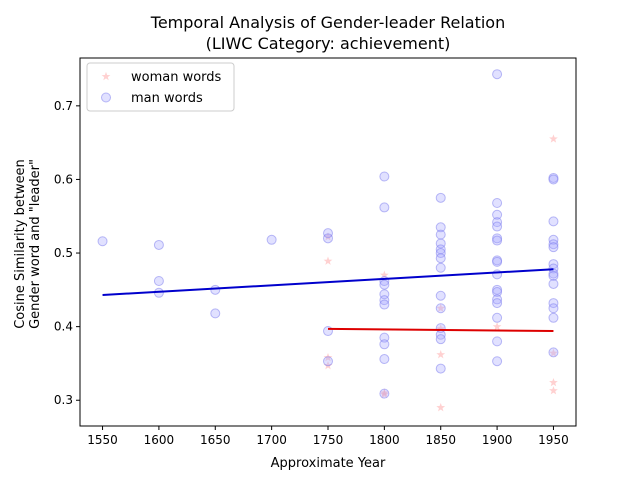  Describe the element at coordinates (328, 282) in the screenshot. I see `trend-line-man-words` at that location.